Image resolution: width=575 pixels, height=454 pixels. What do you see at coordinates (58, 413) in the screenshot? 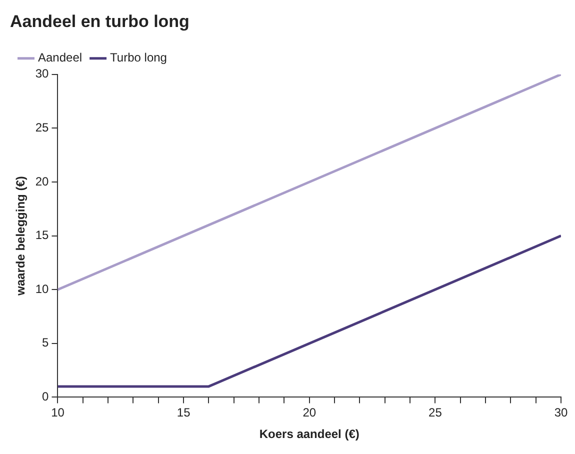
I see `x-tick-label: 10` at bounding box center [58, 413].